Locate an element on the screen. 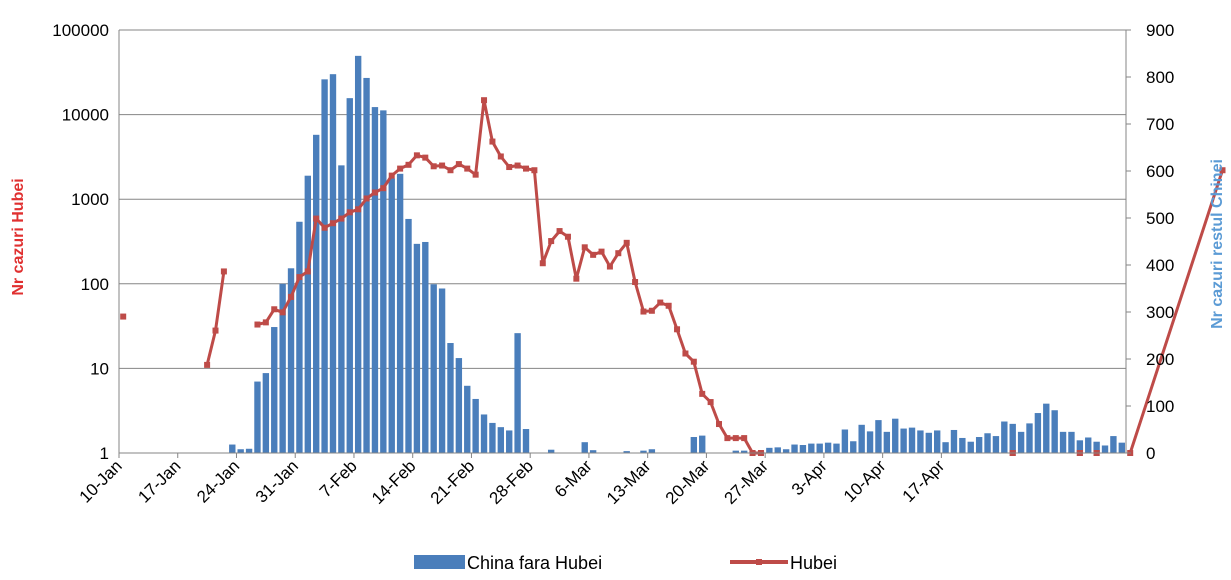  y-left-tick-label: 10 is located at coordinates (99, 368).